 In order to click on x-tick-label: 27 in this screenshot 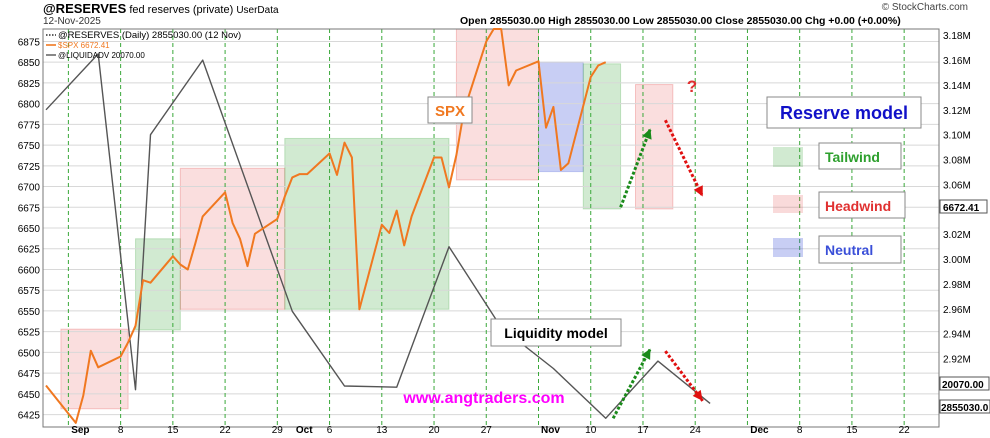, I will do `click(487, 430)`.